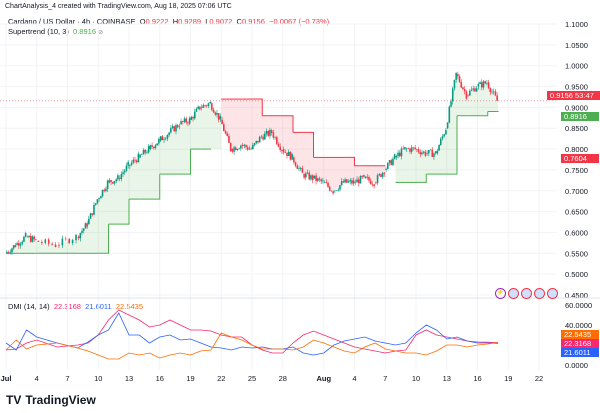 This screenshot has height=413, width=600. Describe the element at coordinates (576, 66) in the screenshot. I see `price-tick-label: 1.0000` at that location.